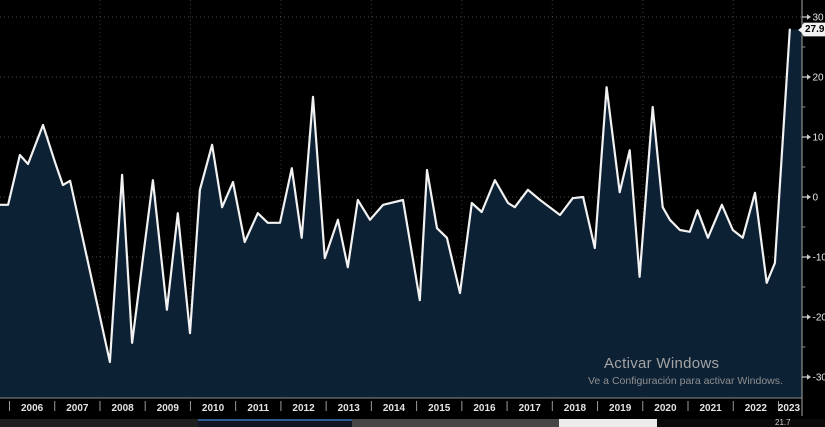 The image size is (825, 427). Describe the element at coordinates (77, 408) in the screenshot. I see `x-axis-year-label: 2007` at that location.